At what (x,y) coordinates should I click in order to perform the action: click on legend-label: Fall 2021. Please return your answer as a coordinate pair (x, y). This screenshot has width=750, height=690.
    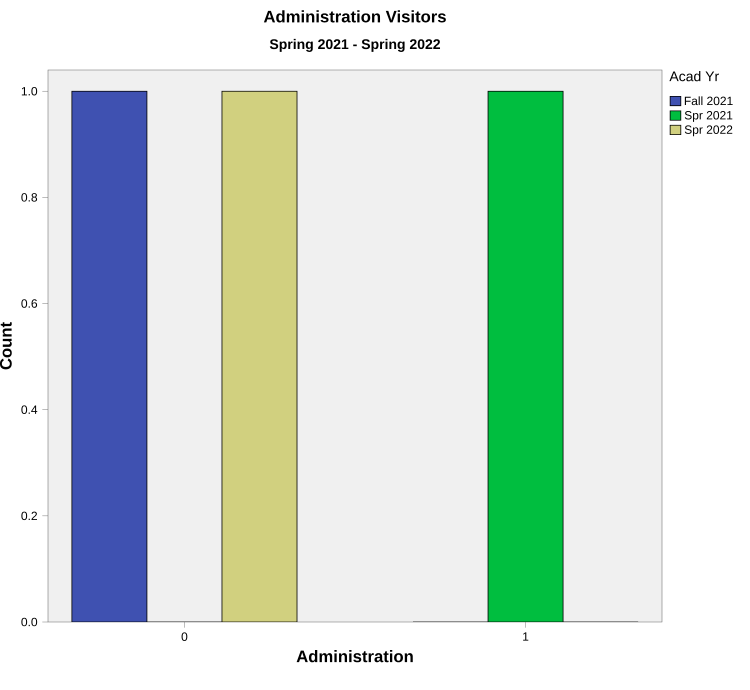
    Looking at the image, I should click on (708, 101).